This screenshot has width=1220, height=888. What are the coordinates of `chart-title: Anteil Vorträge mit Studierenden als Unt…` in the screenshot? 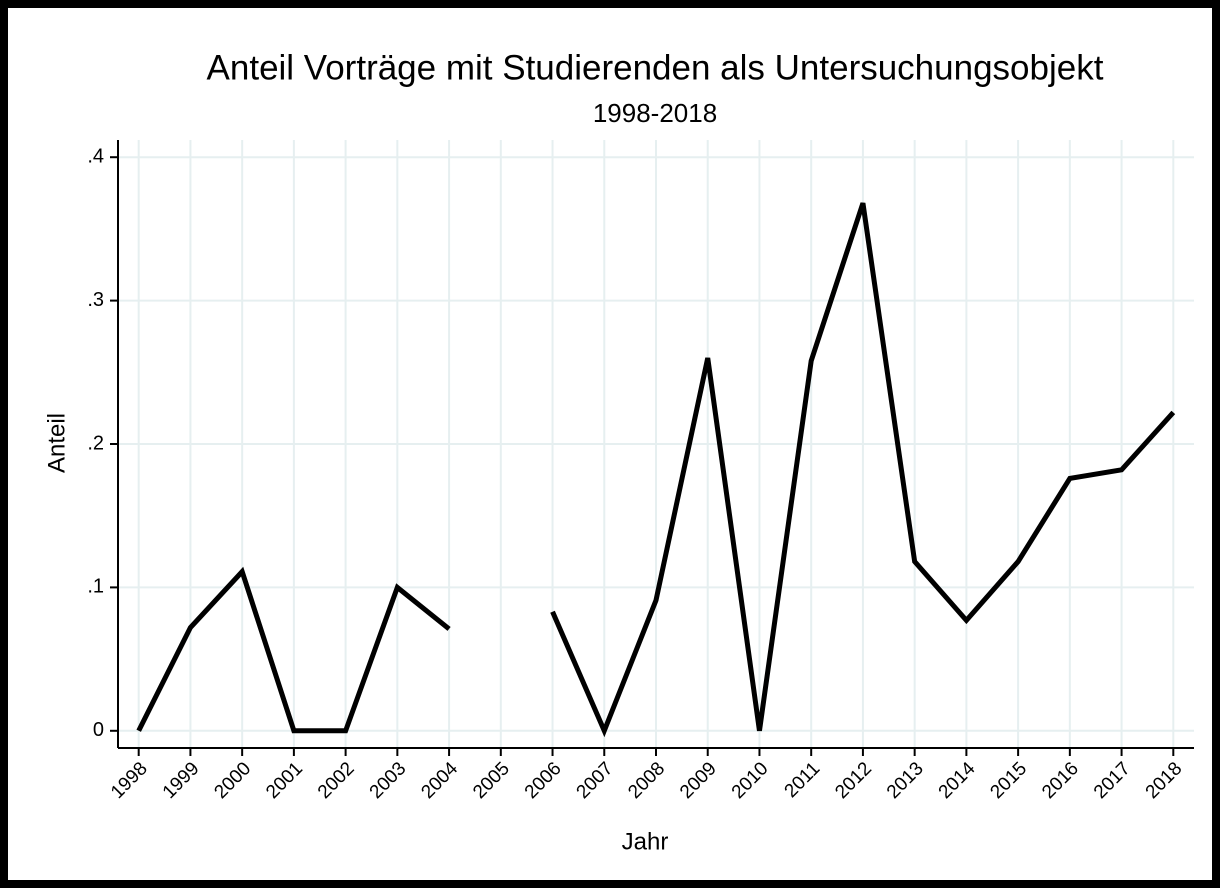 It's located at (655, 67).